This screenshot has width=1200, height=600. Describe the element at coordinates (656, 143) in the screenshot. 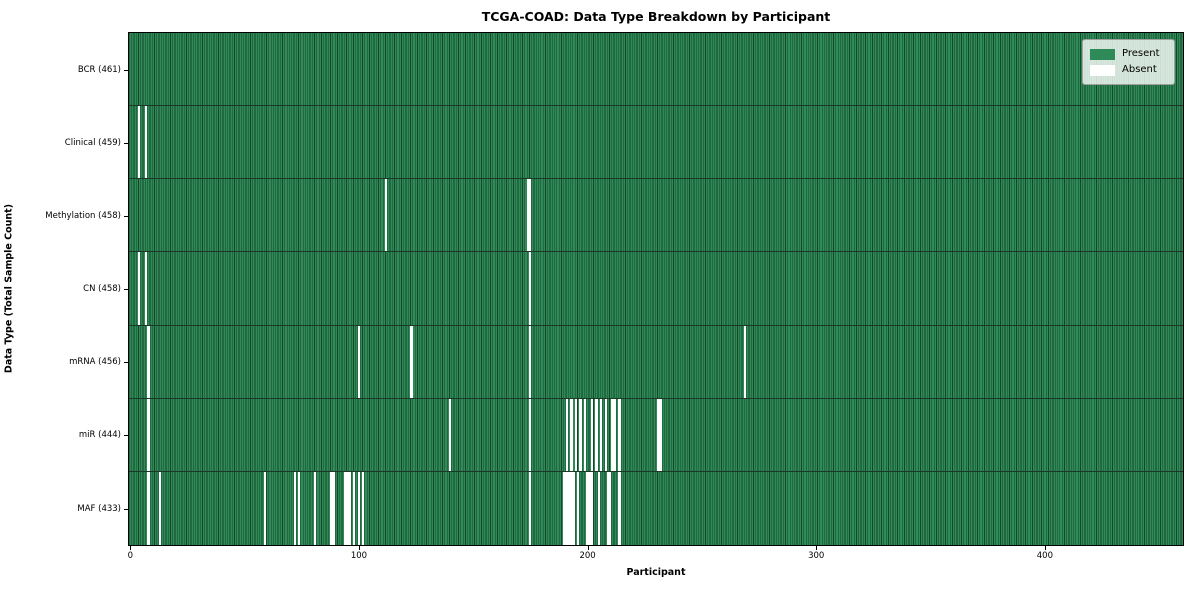

I see `row-clinical` at that location.